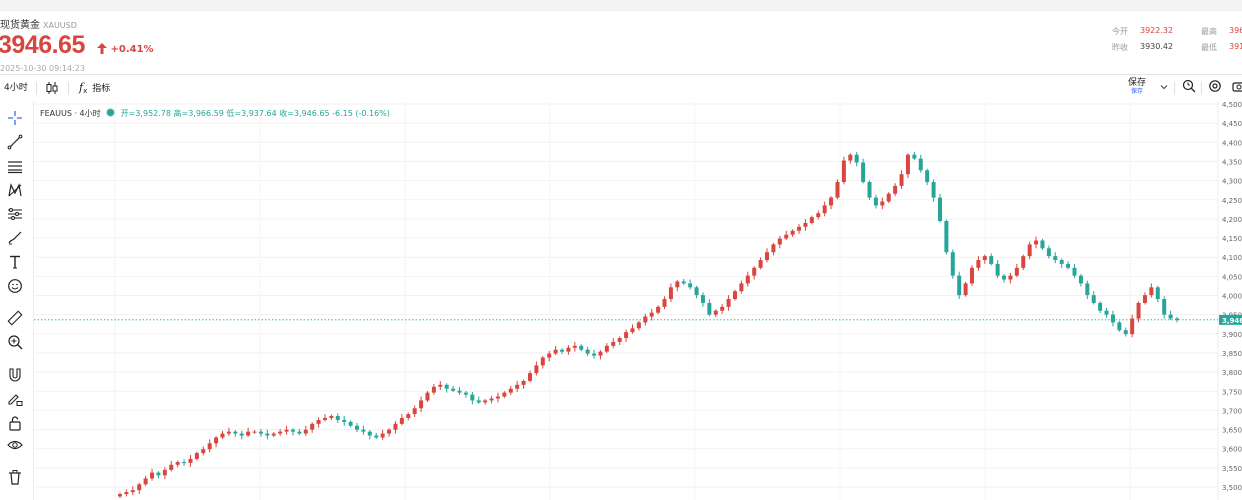  Describe the element at coordinates (15, 166) in the screenshot. I see `channel-tool` at that location.